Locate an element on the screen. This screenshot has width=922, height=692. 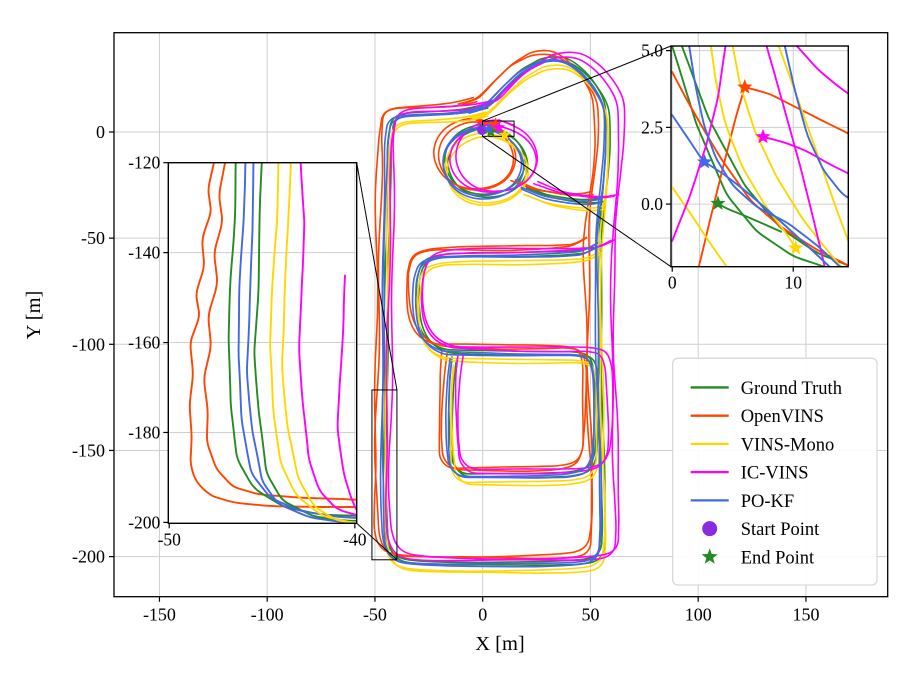
legend-item-start-point: Start Point is located at coordinates (761, 530).